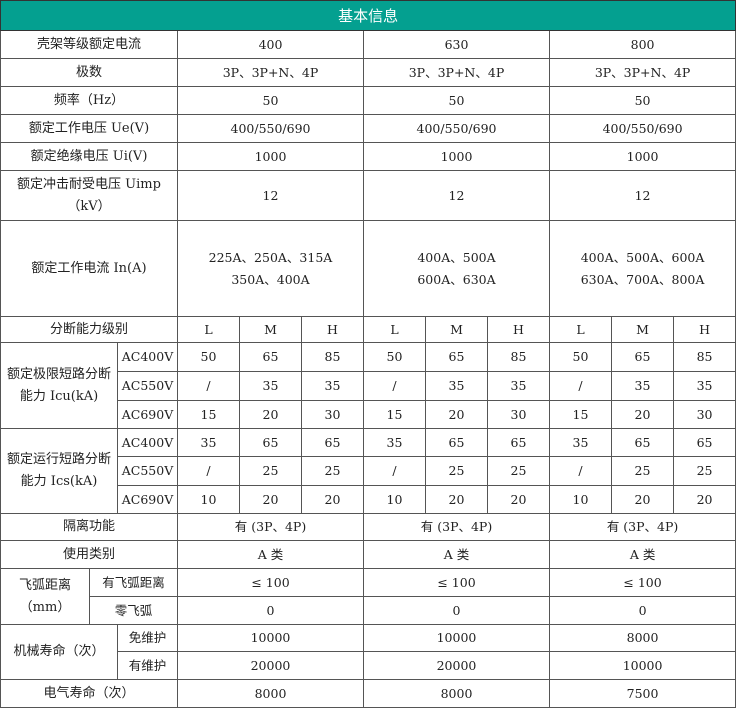 The height and width of the screenshot is (708, 737). What do you see at coordinates (59, 385) in the screenshot?
I see `icu-label: 额定极限短路分断能力 Icu(kA)` at bounding box center [59, 385].